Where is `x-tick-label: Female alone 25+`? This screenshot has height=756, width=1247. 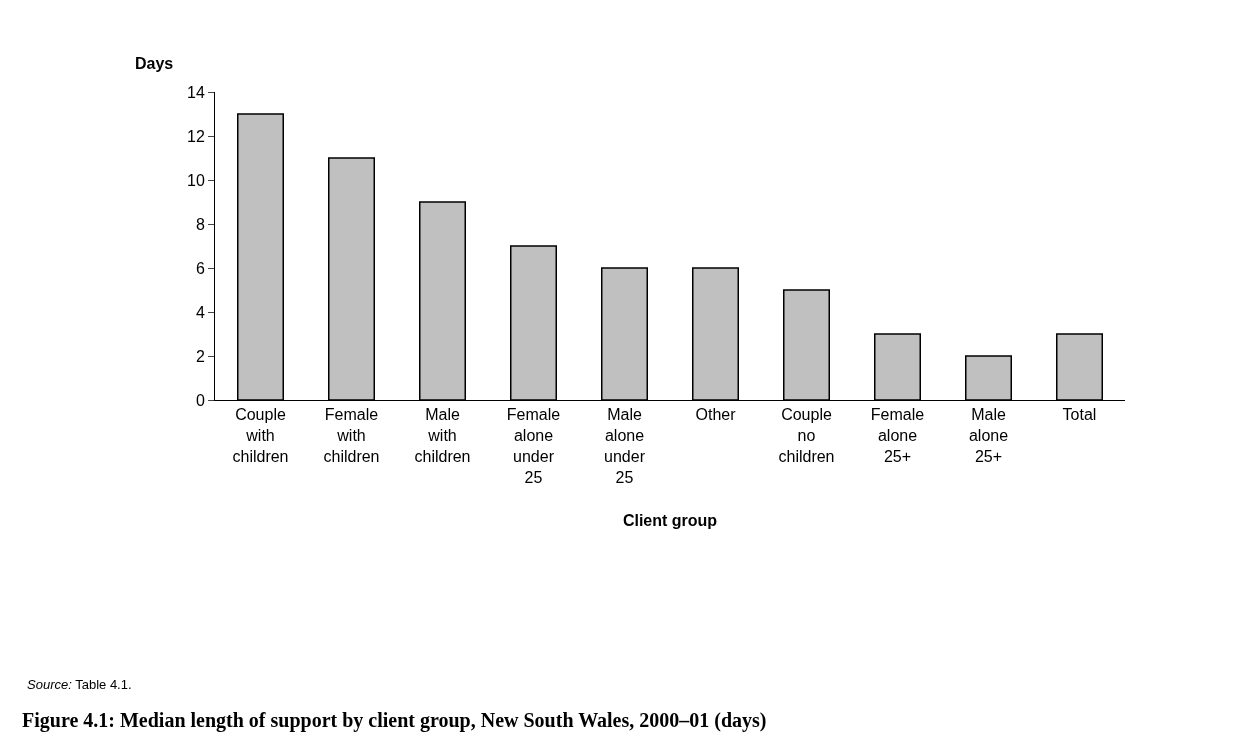 x-tick-label: Female alone 25+ is located at coordinates (897, 435).